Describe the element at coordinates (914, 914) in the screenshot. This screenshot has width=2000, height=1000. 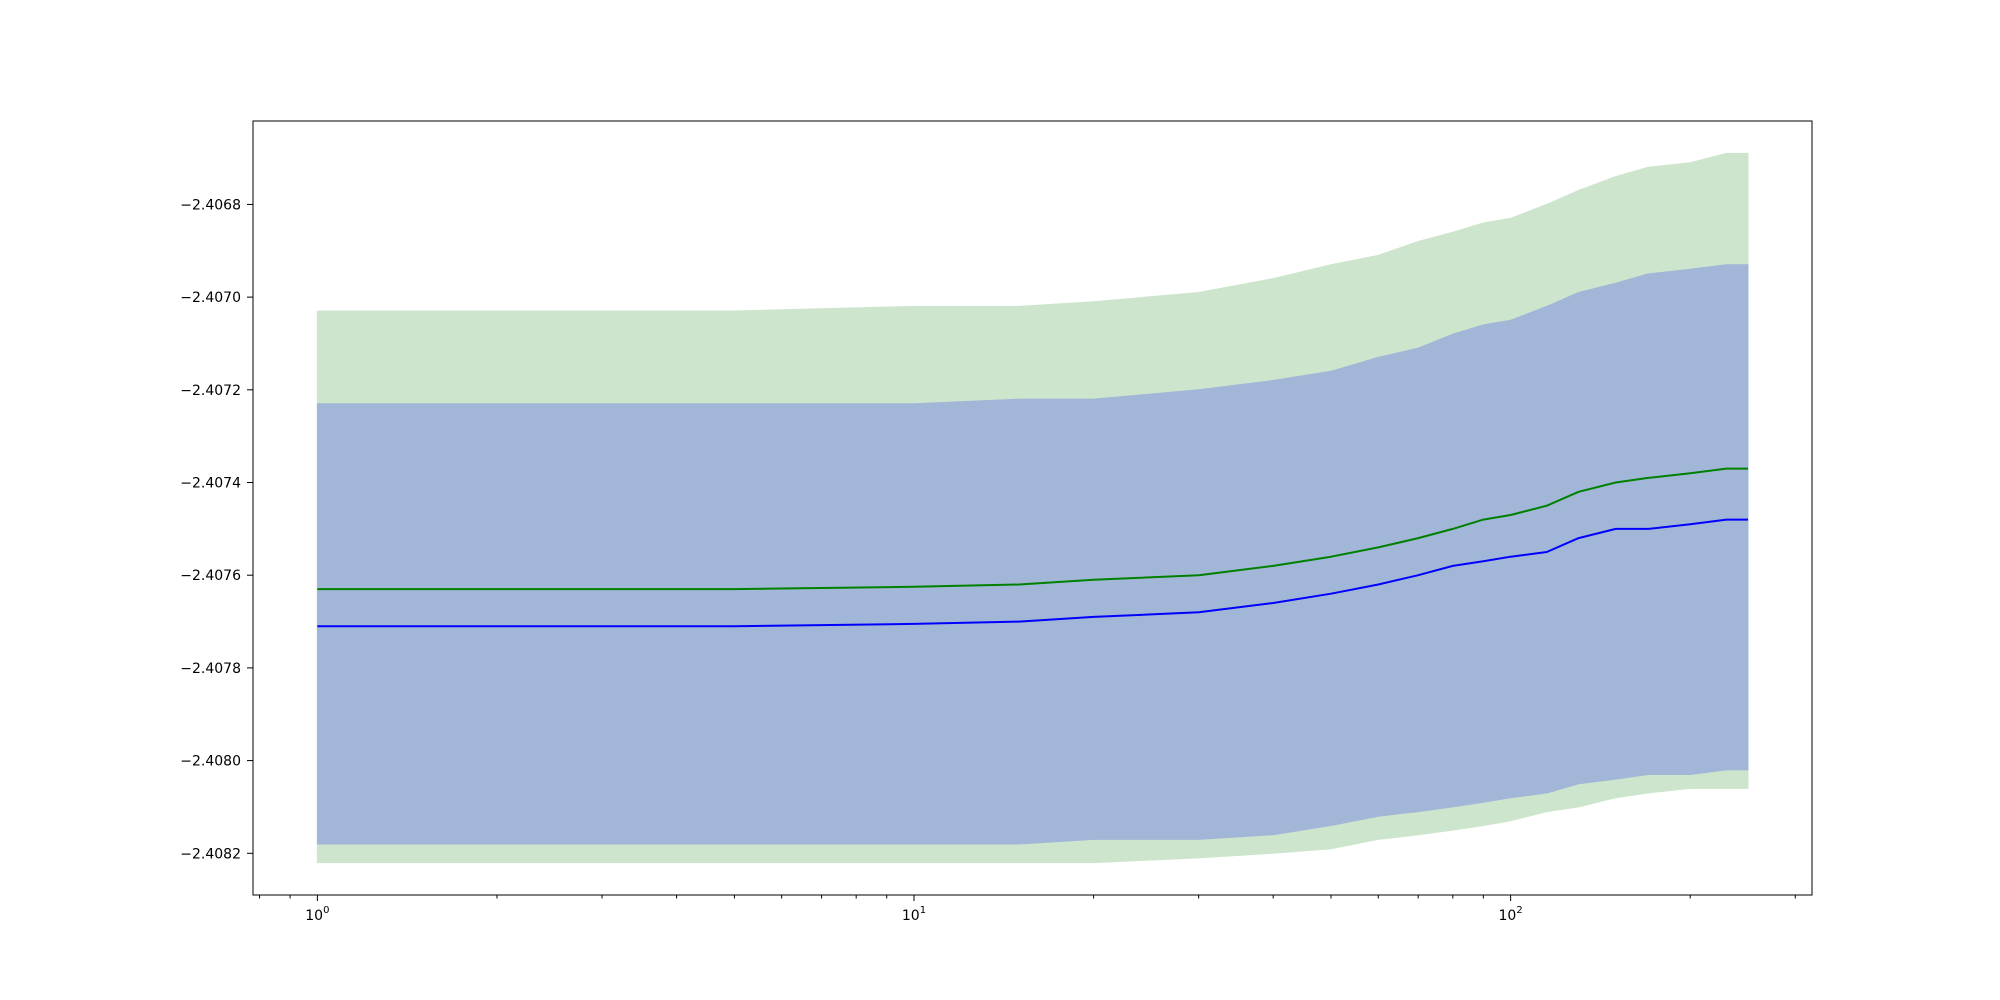
I see `x-tick-label: 10¹` at that location.